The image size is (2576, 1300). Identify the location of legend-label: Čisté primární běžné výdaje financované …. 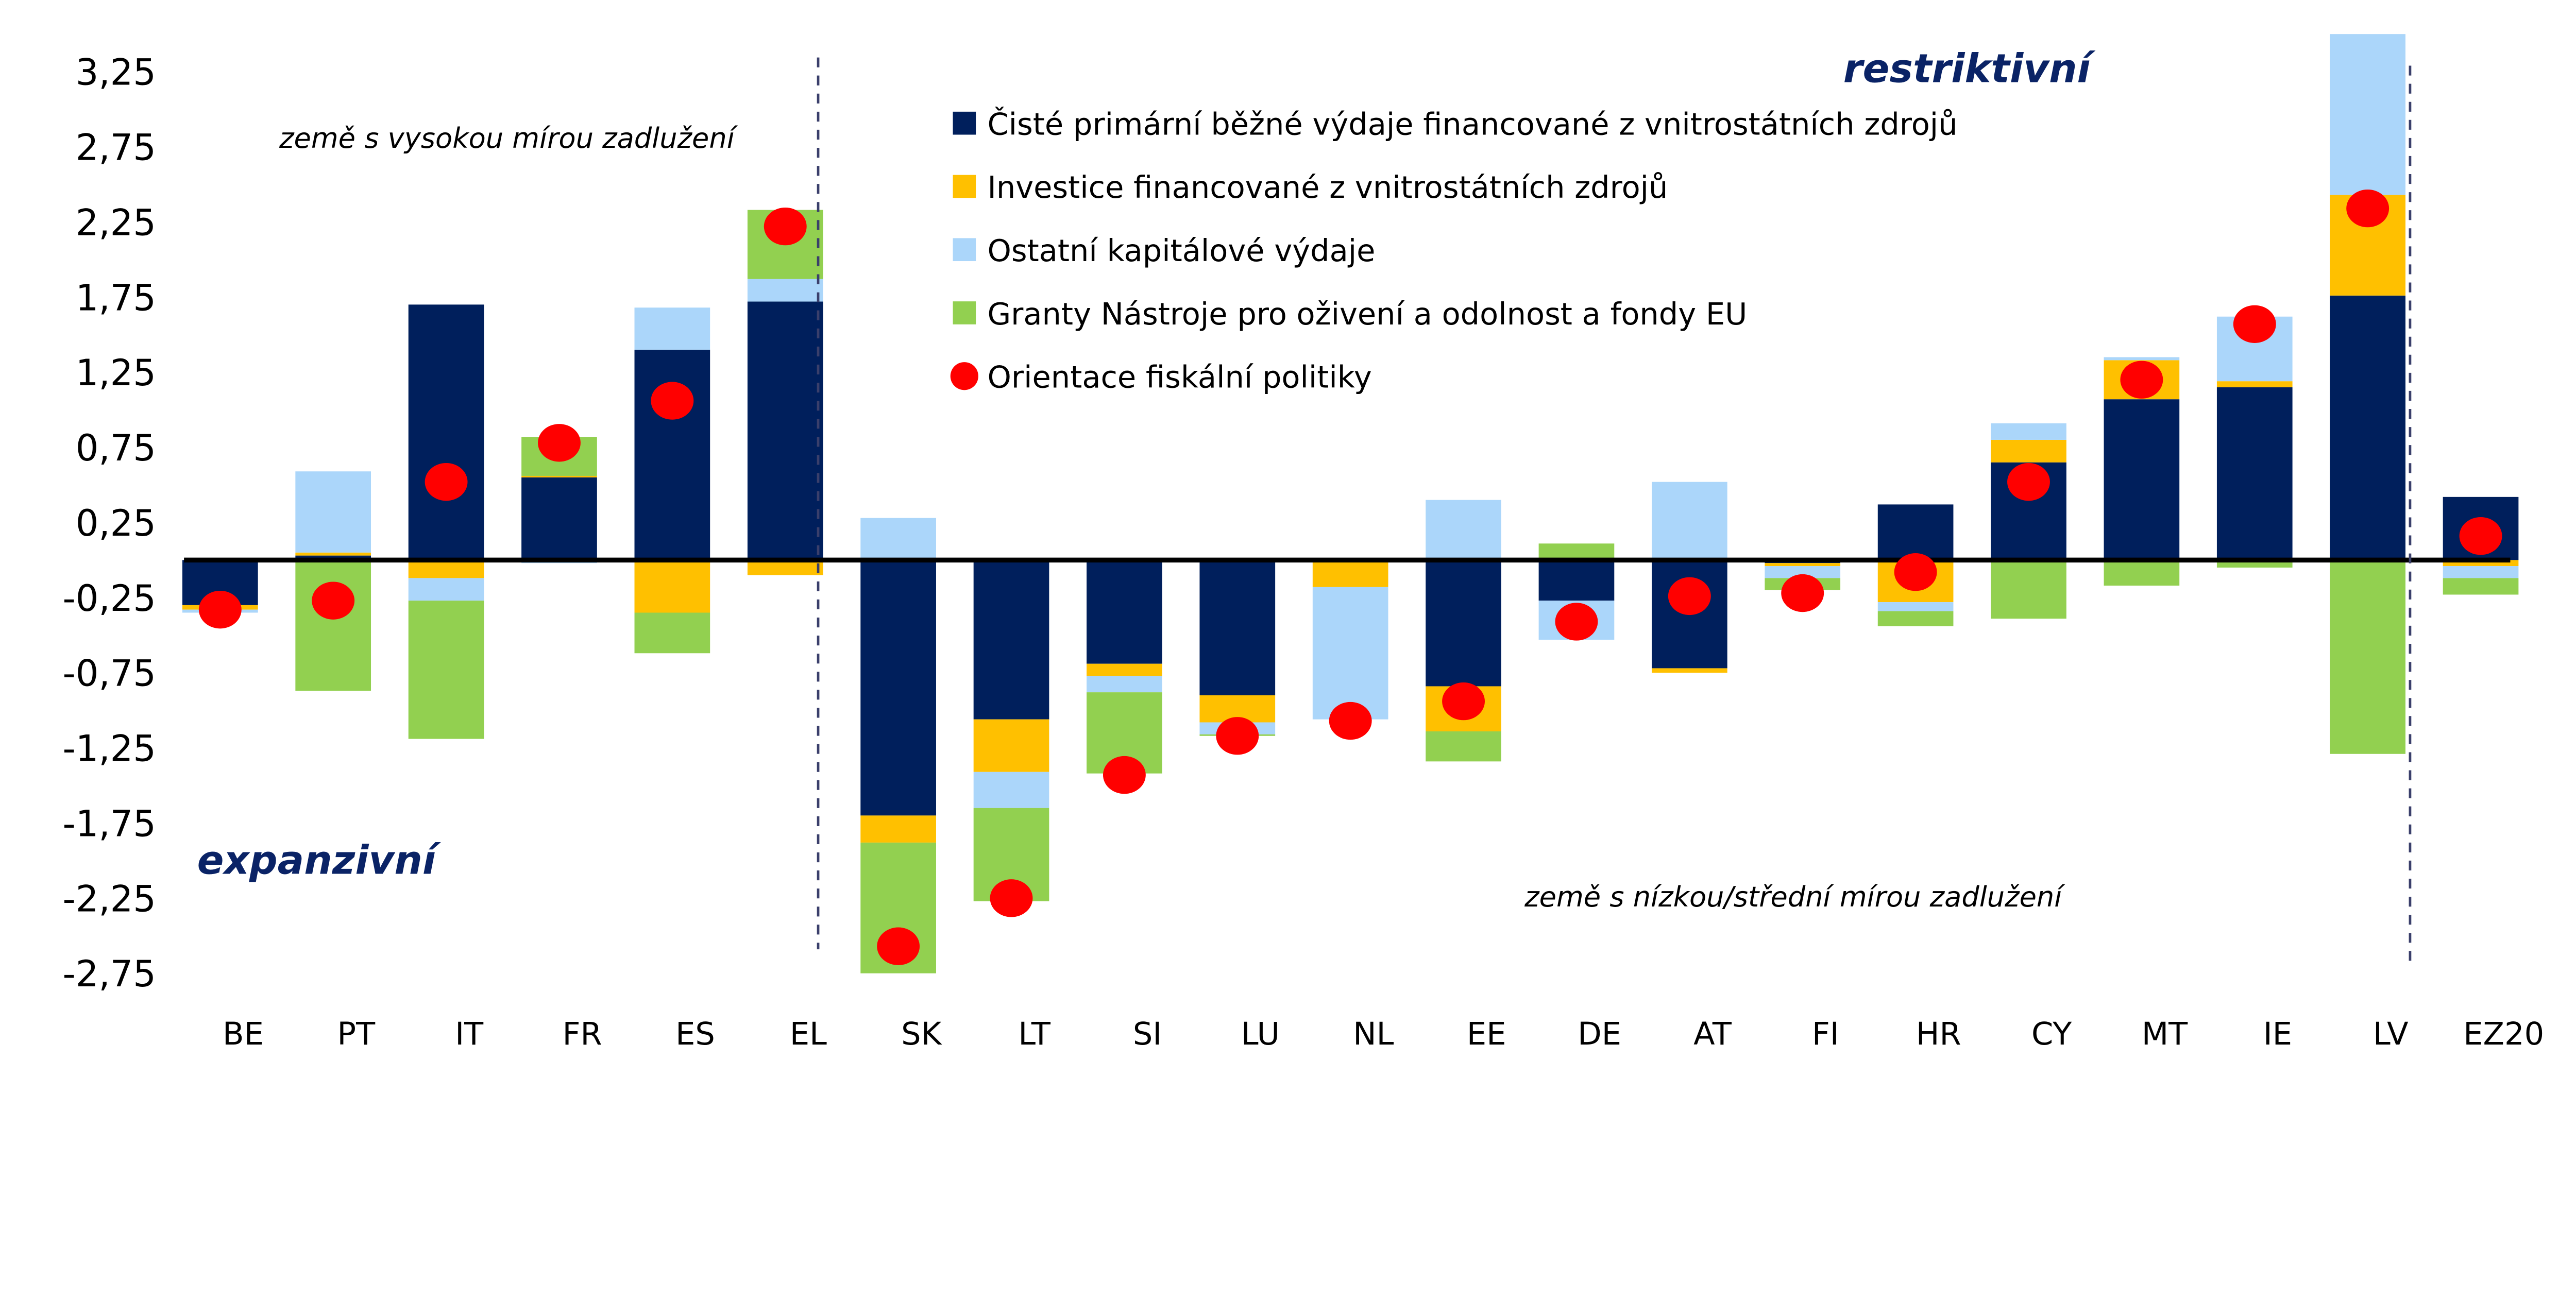
(1472, 124).